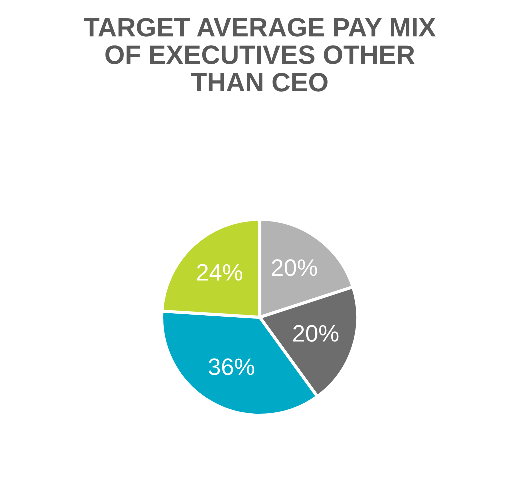  I want to click on data-label: 24%, so click(220, 272).